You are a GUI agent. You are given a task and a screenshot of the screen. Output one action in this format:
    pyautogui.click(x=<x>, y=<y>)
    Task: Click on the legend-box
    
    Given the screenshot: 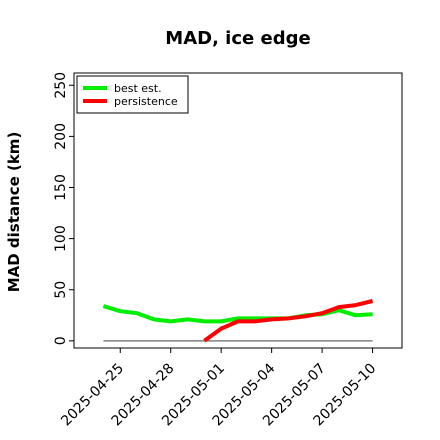 What is the action you would take?
    pyautogui.click(x=132, y=94)
    